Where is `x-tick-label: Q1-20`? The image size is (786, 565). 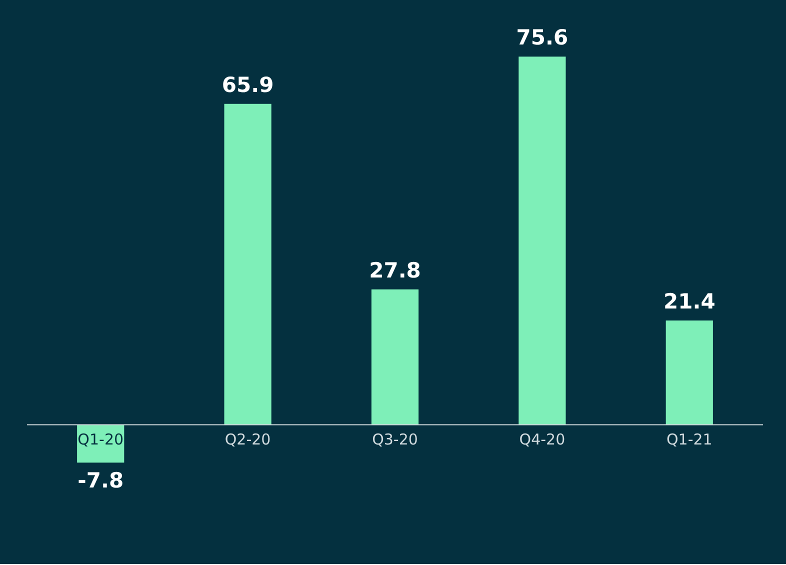 x-tick-label: Q1-20 is located at coordinates (101, 439).